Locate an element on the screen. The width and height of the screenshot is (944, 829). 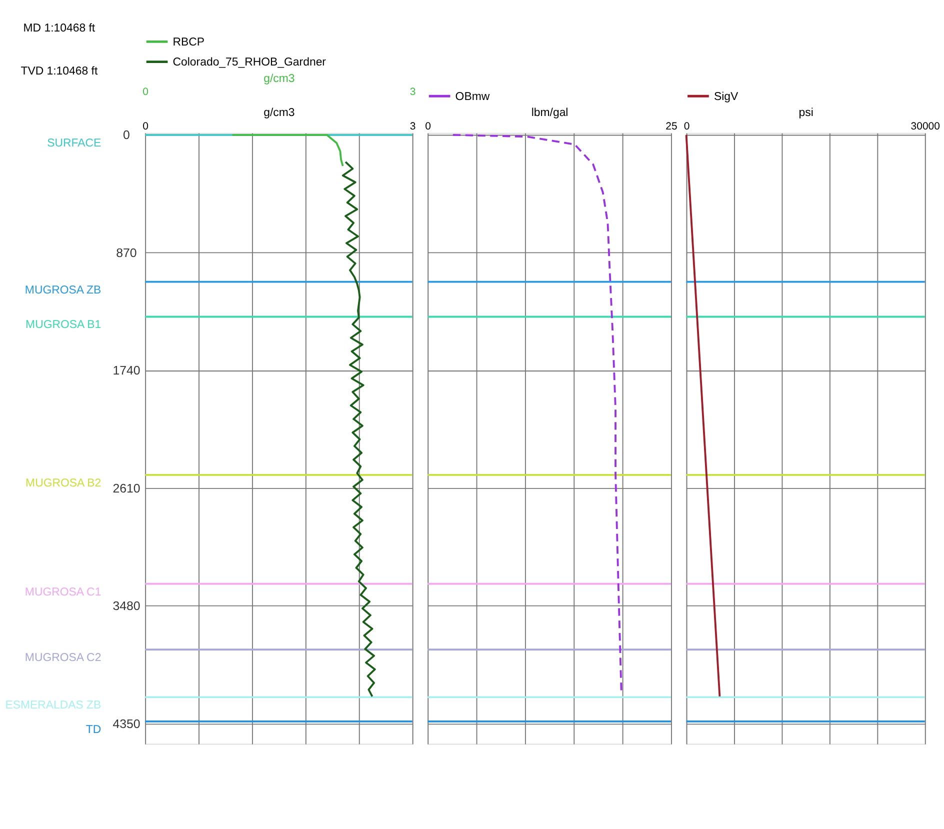
x-tick-label: 25 is located at coordinates (672, 127).